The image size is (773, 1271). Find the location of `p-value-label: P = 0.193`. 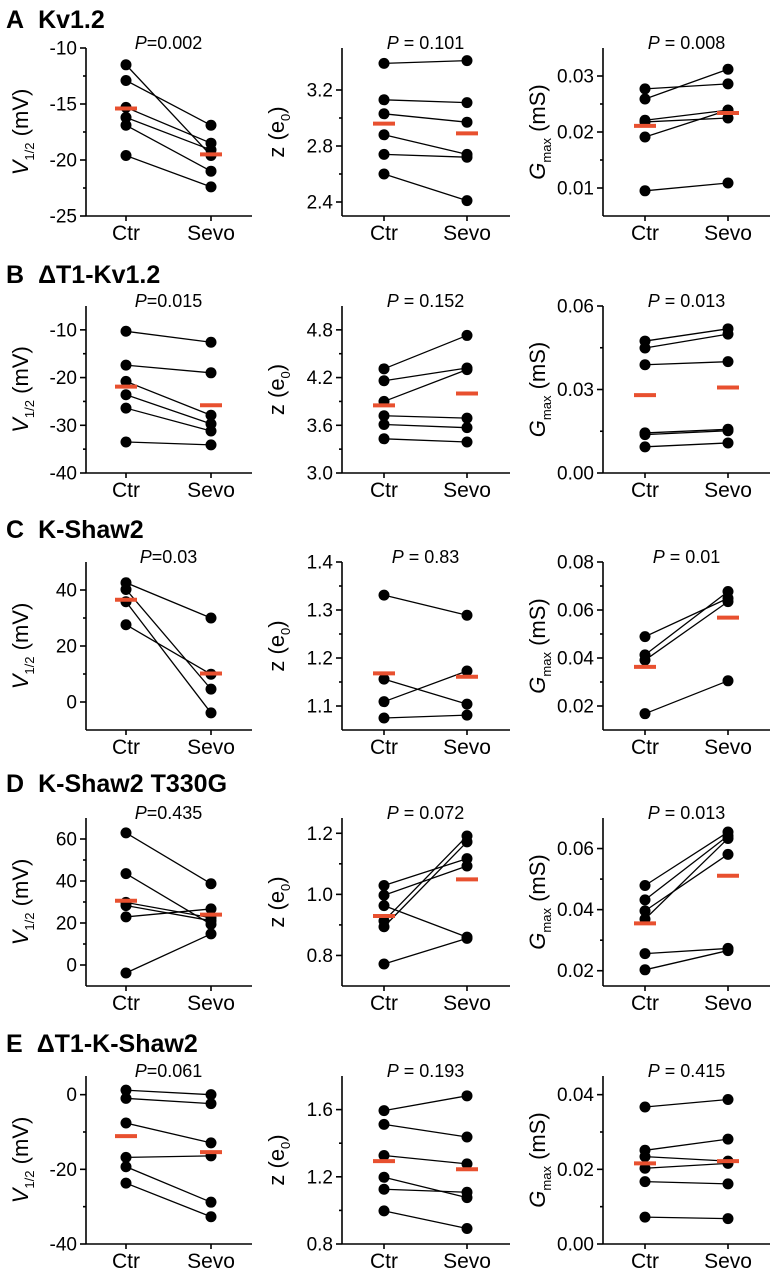

p-value-label: P = 0.193 is located at coordinates (426, 1071).